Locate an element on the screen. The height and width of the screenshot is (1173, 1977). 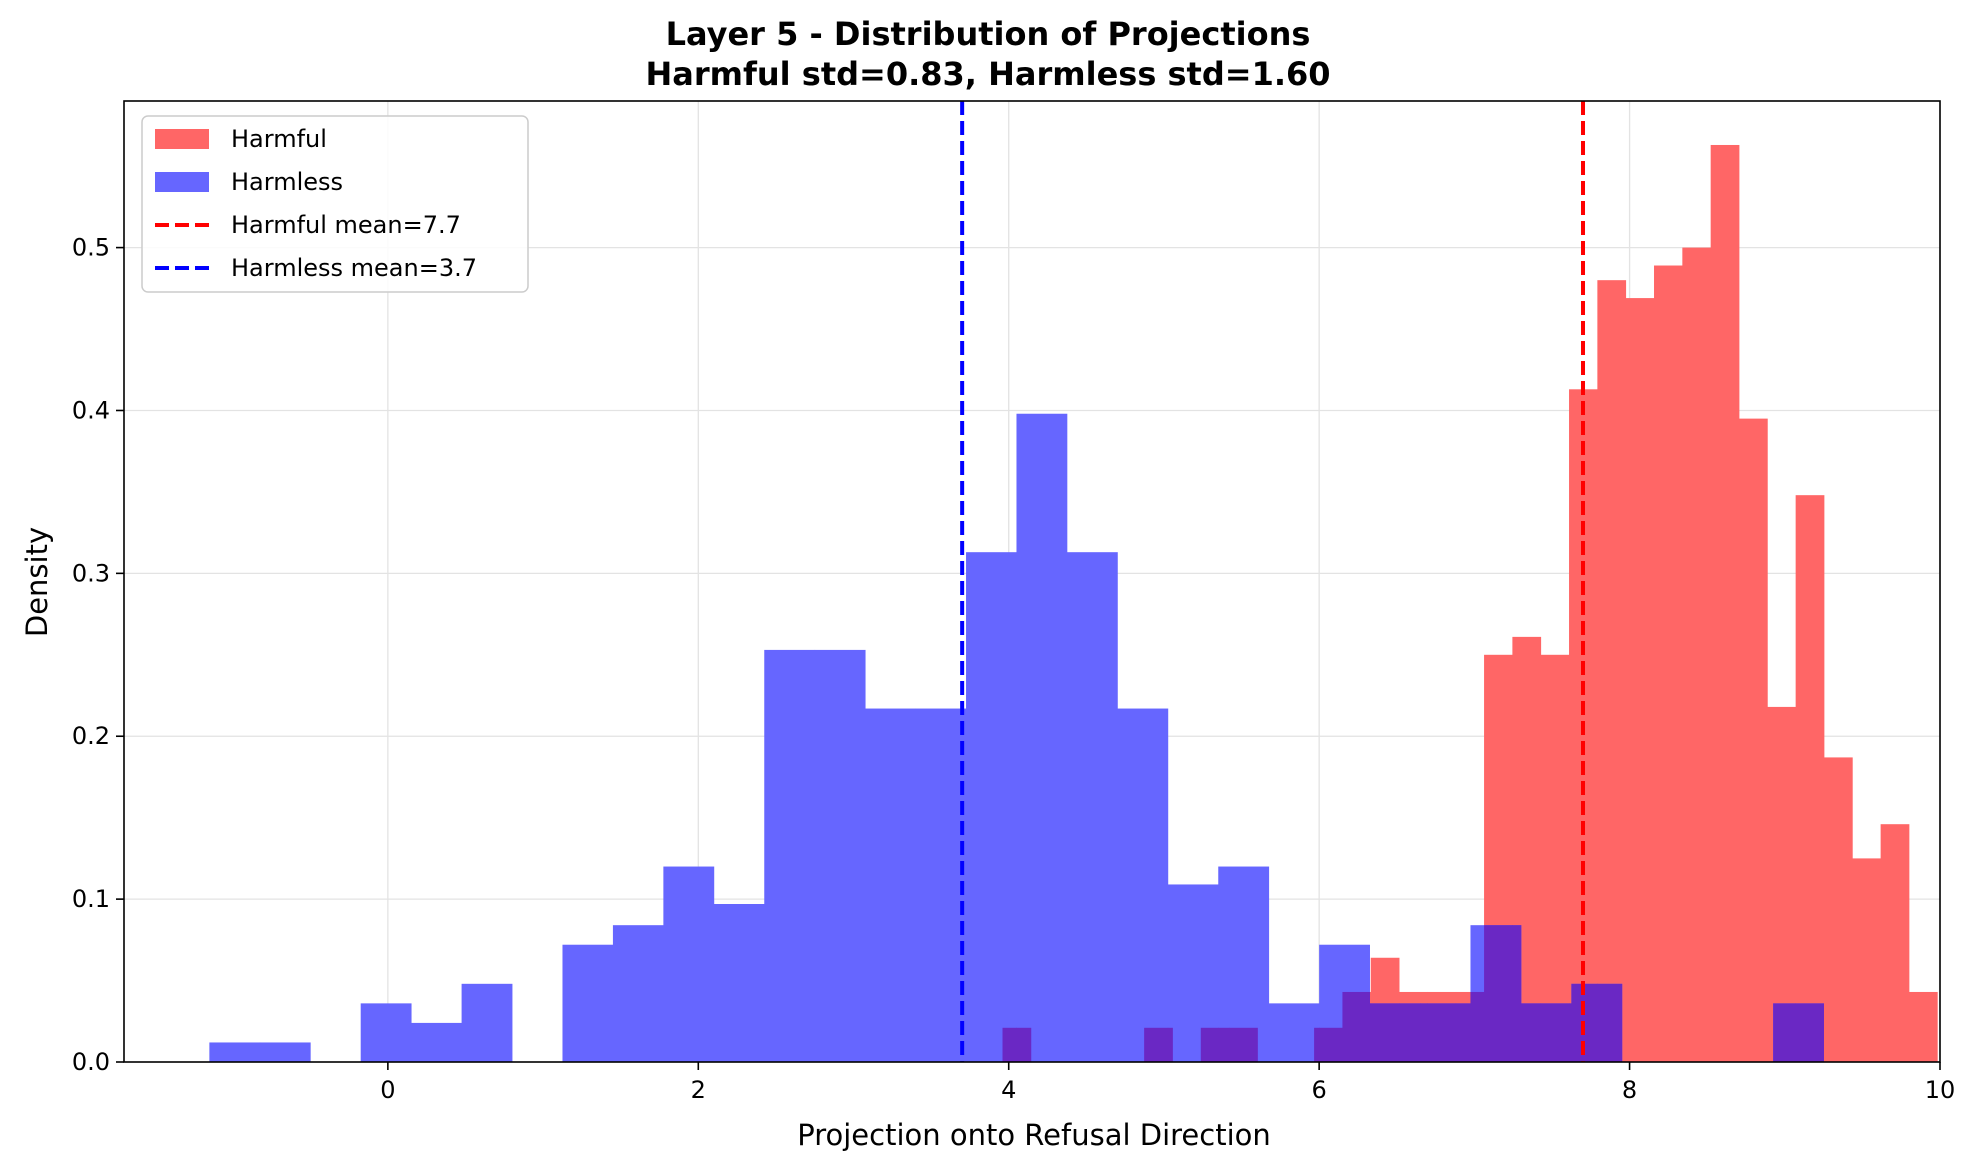
x-tick-label: 0 is located at coordinates (387, 1090).